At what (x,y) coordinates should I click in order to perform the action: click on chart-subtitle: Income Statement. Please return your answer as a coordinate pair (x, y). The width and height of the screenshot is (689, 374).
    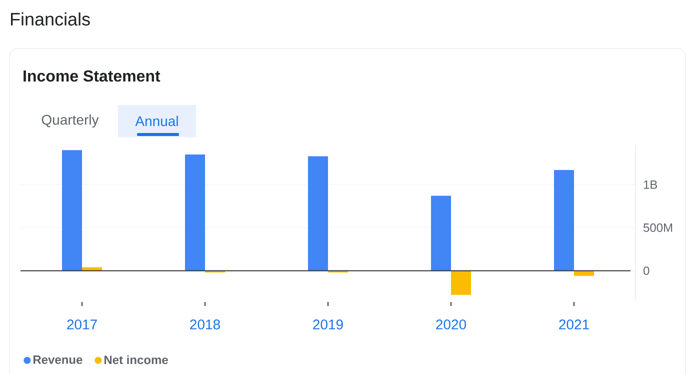
    Looking at the image, I should click on (92, 76).